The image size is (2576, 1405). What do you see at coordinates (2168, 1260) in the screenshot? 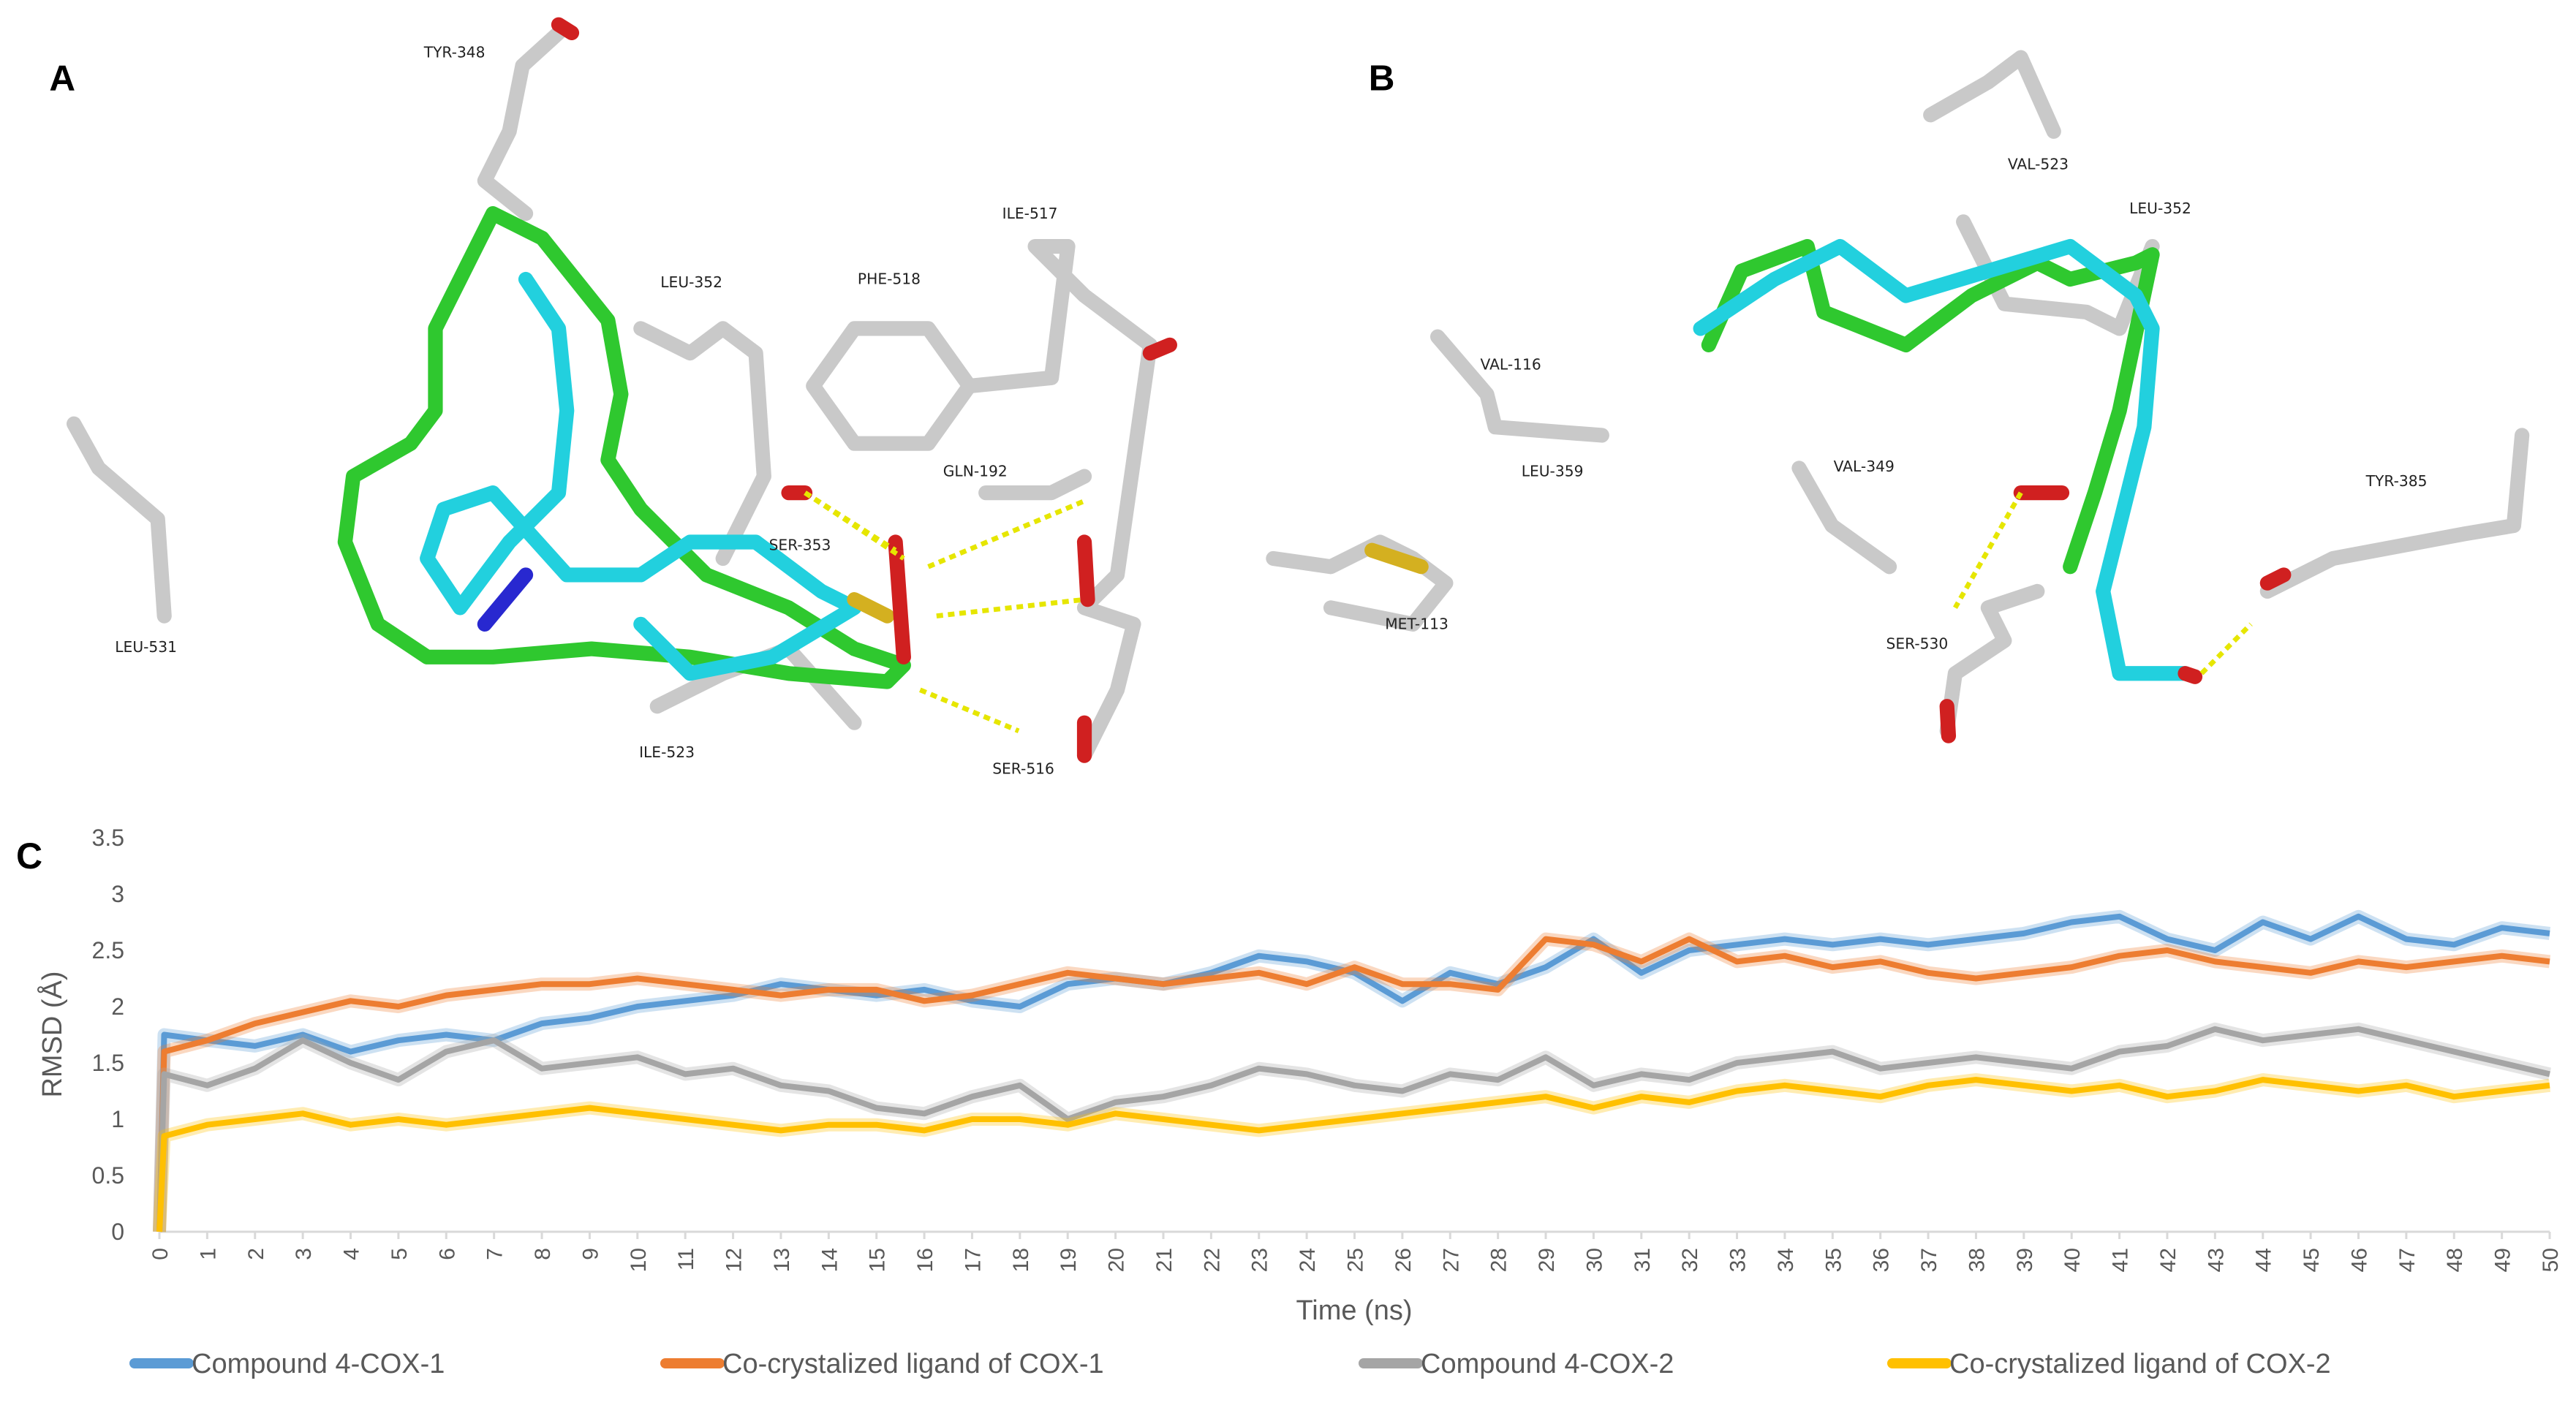
I see `x-tick-label: 42` at bounding box center [2168, 1260].